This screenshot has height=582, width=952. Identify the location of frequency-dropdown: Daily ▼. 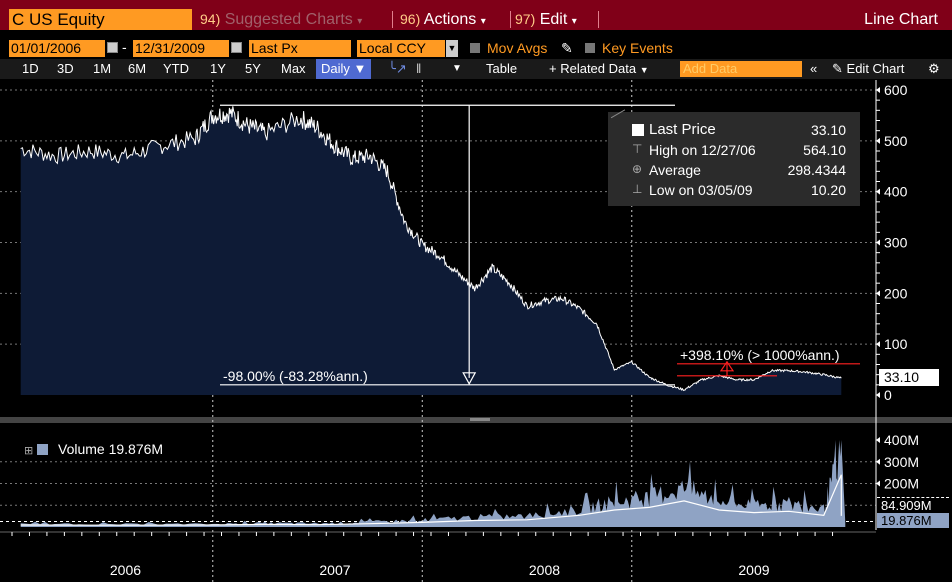
(344, 69).